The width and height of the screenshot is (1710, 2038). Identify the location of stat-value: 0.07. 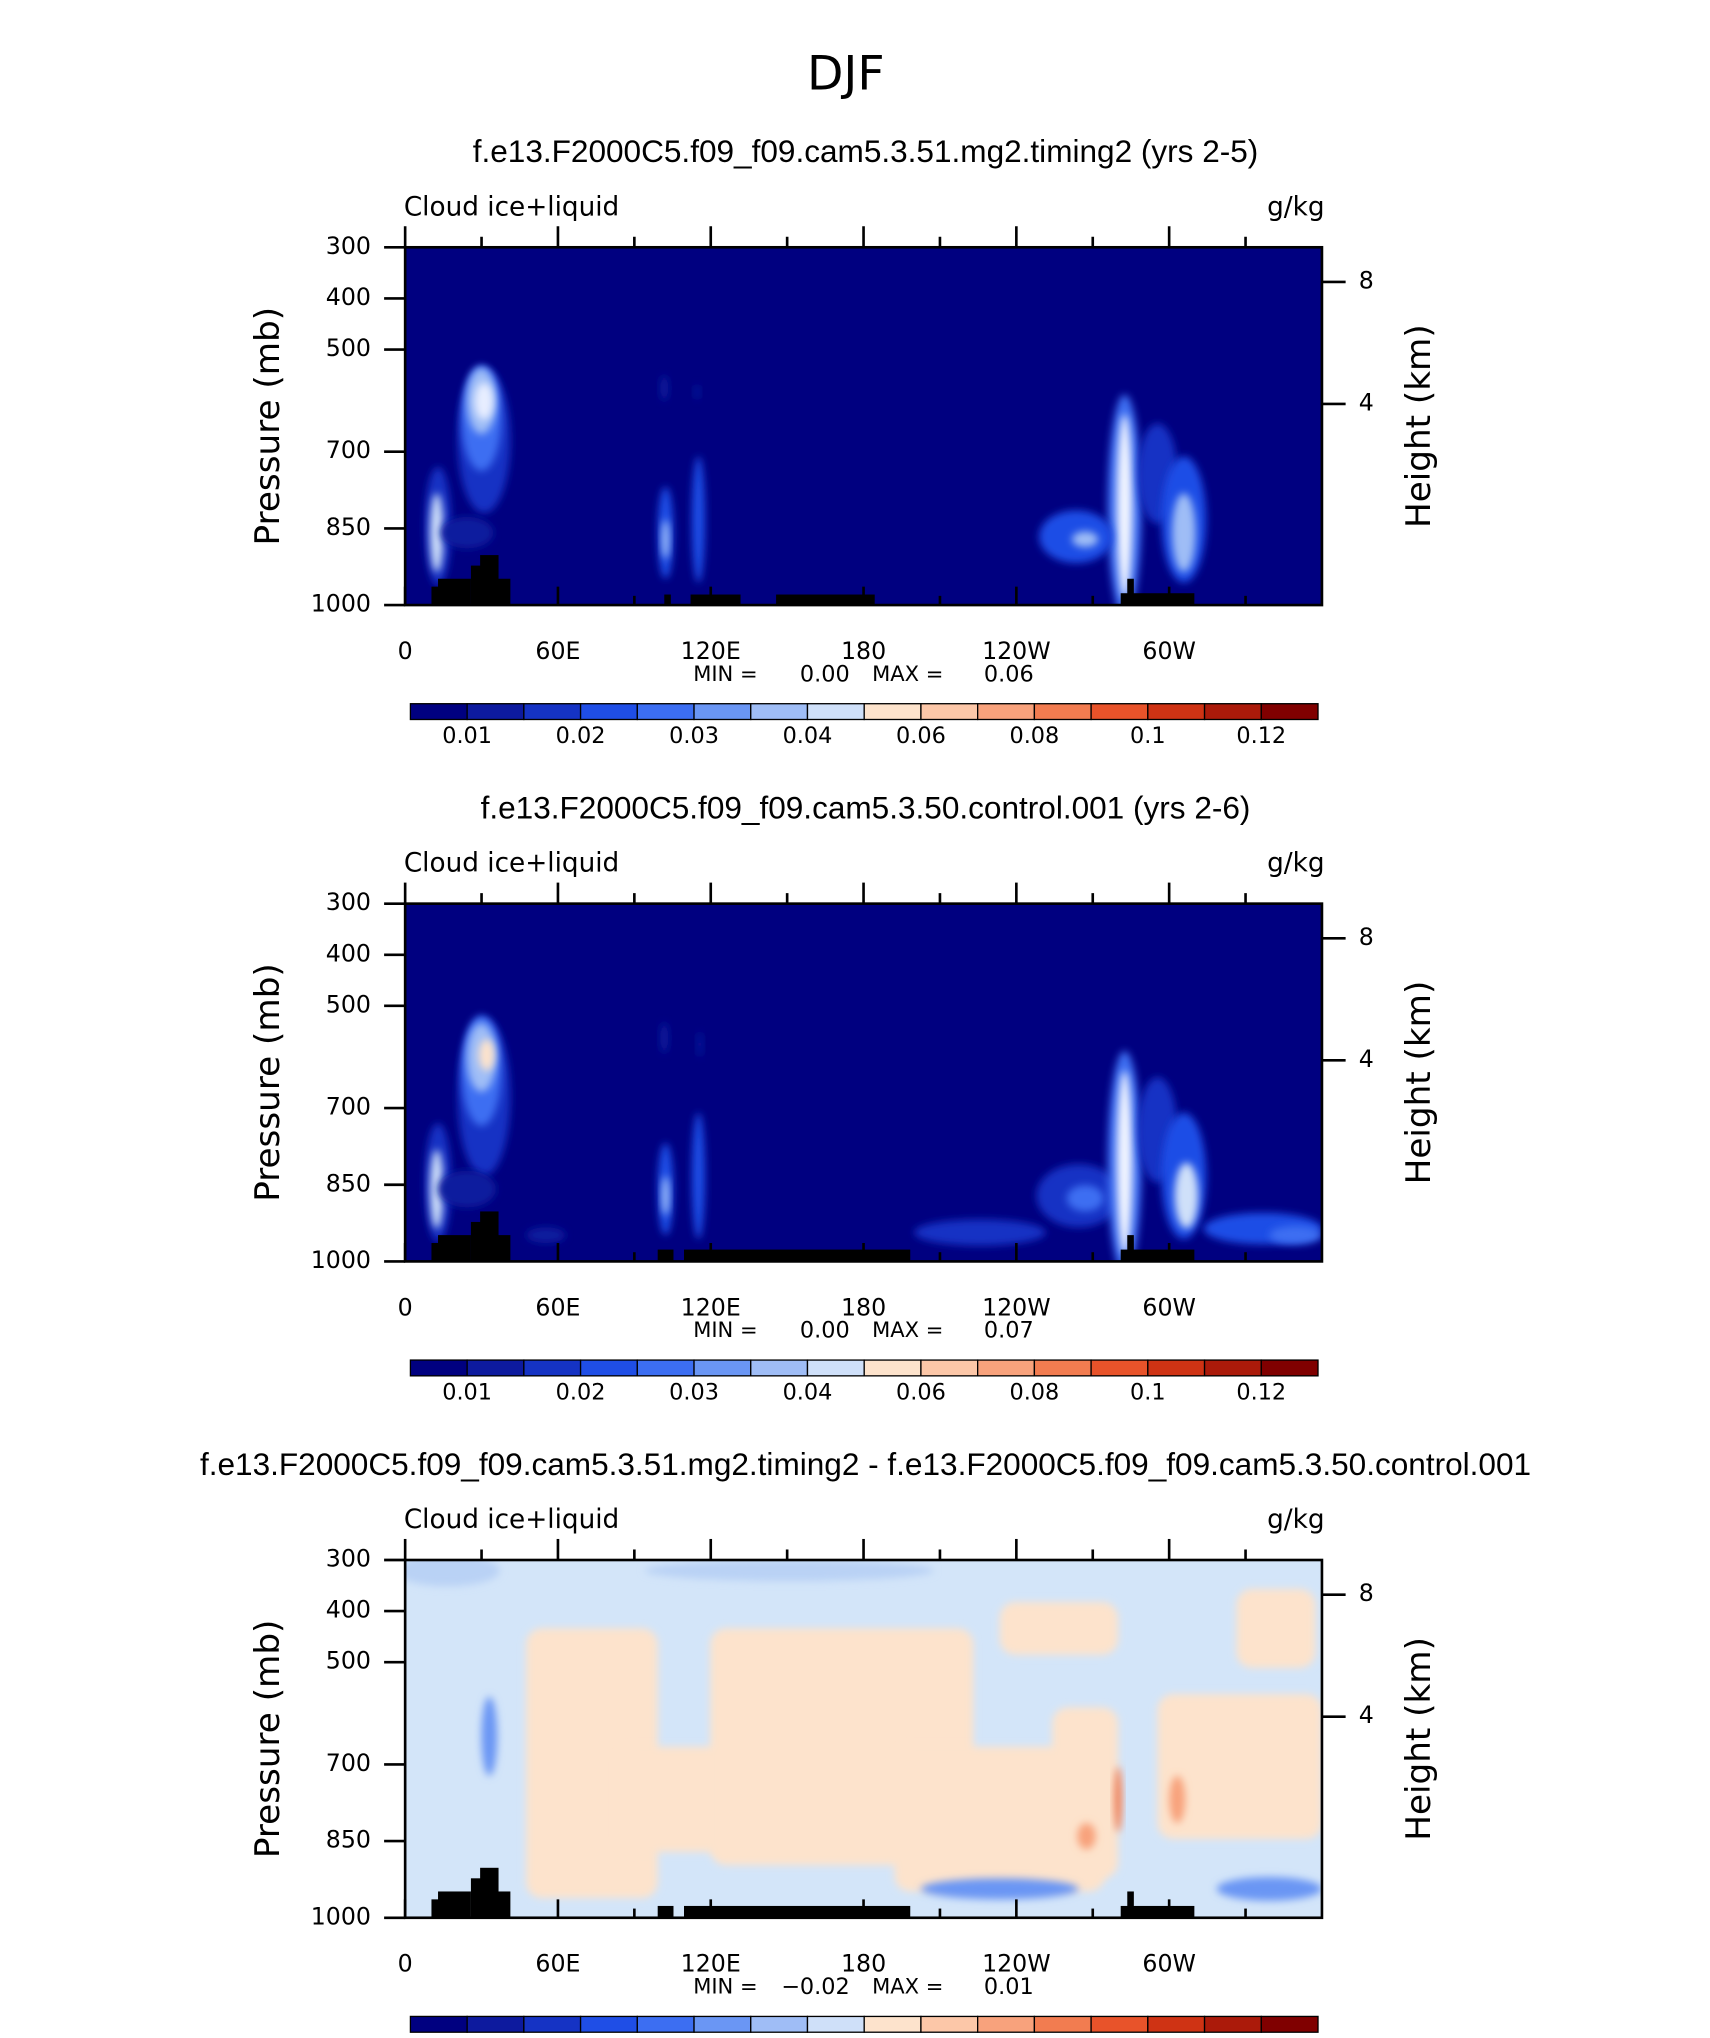
(1009, 1331).